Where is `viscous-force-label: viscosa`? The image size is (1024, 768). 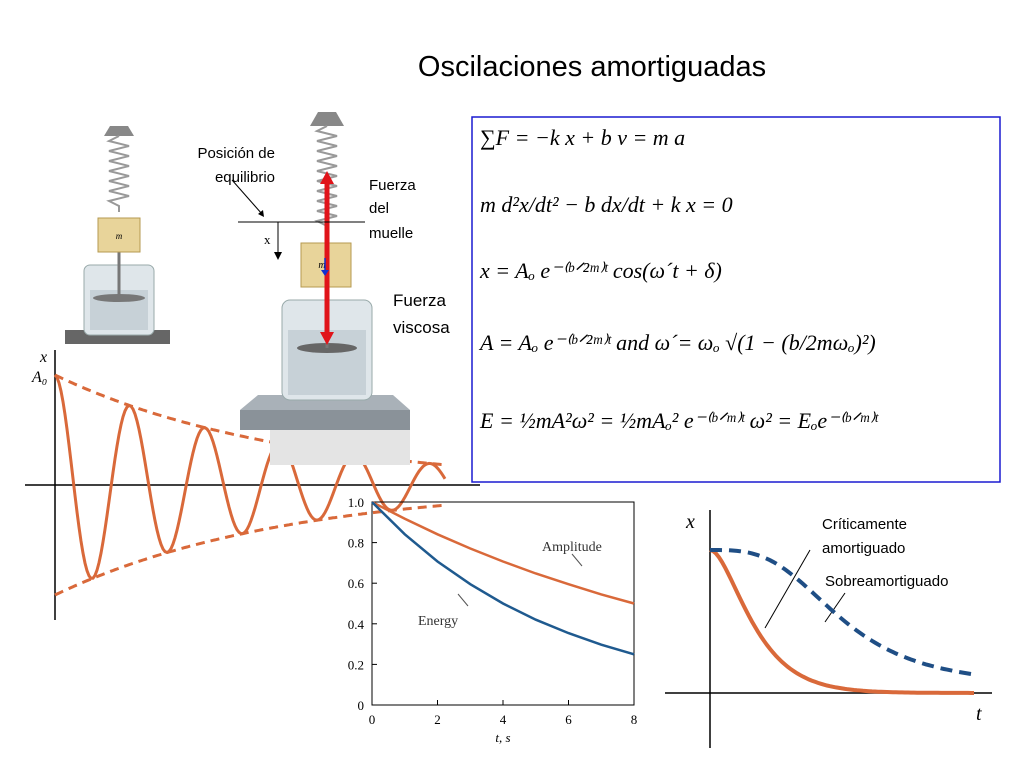
viscous-force-label: viscosa is located at coordinates (421, 327).